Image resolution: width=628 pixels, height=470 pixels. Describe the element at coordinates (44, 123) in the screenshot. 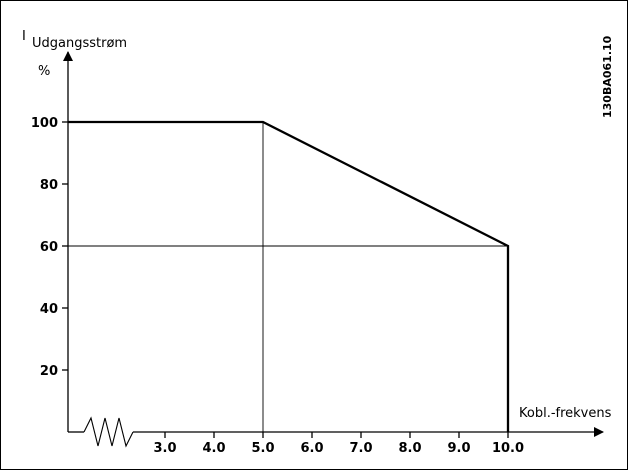

I see `y-tick-label: 100` at that location.